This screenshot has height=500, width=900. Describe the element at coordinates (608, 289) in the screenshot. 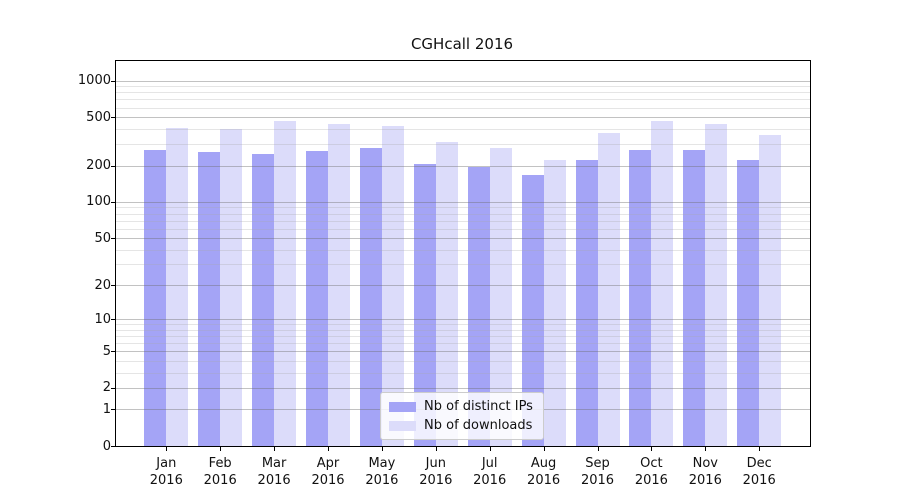

I see `bar-downloads-sep` at that location.